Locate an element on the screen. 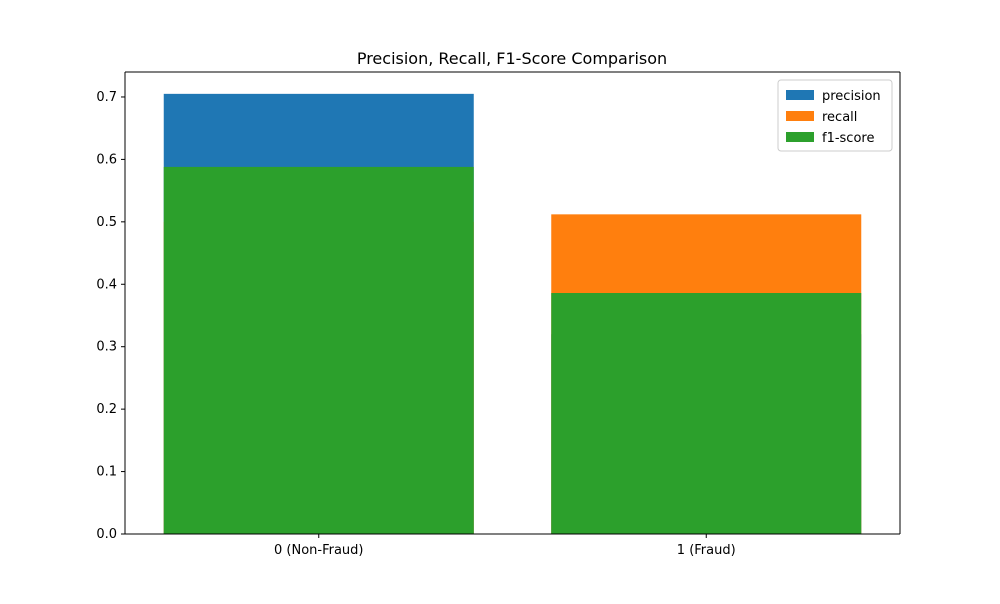 This screenshot has height=604, width=1000. legend-swatch-f1-score is located at coordinates (800, 137).